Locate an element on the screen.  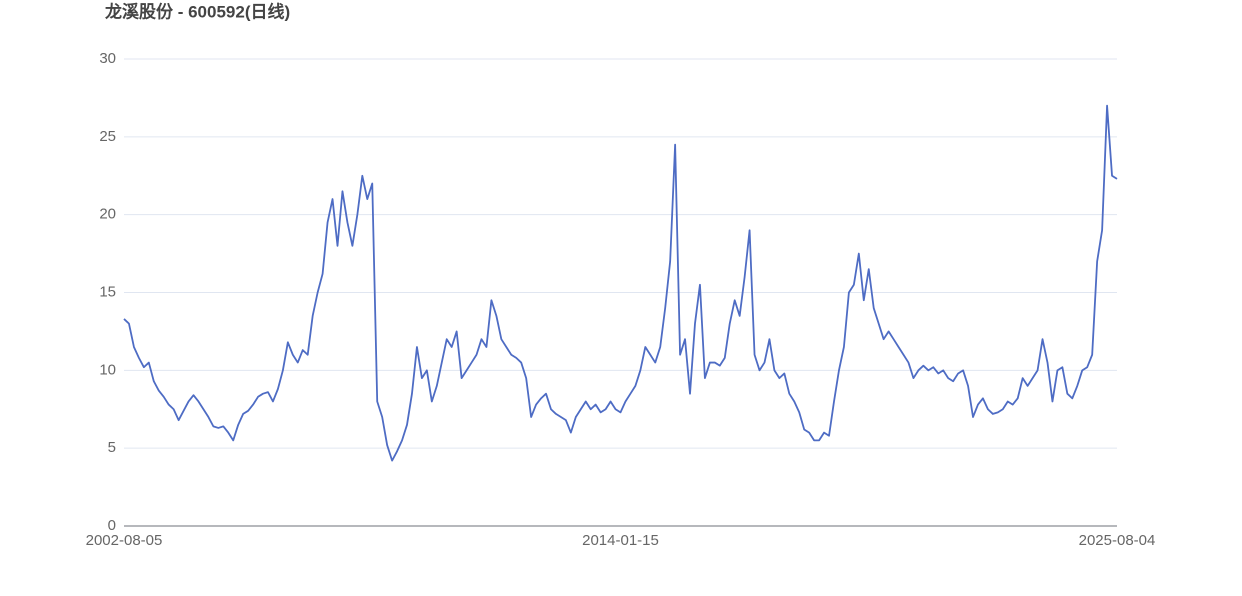
y-tick-label: 20 is located at coordinates (107, 214).